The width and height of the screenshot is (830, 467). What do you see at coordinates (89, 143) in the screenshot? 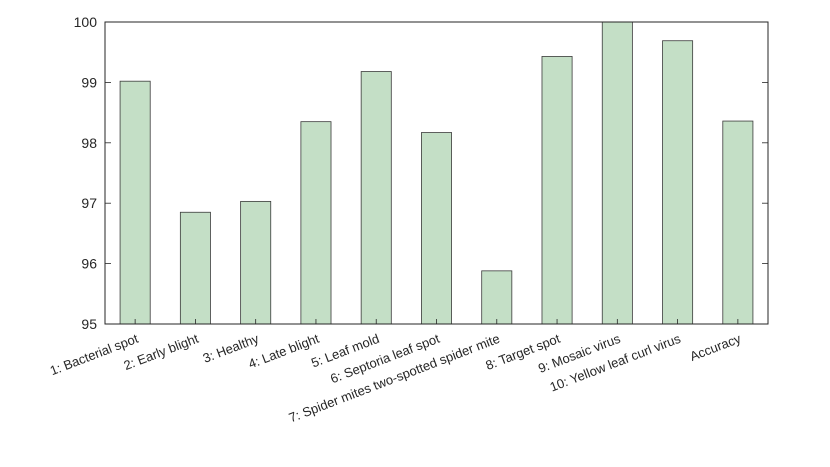
I see `y-tick-label-3: 98` at bounding box center [89, 143].